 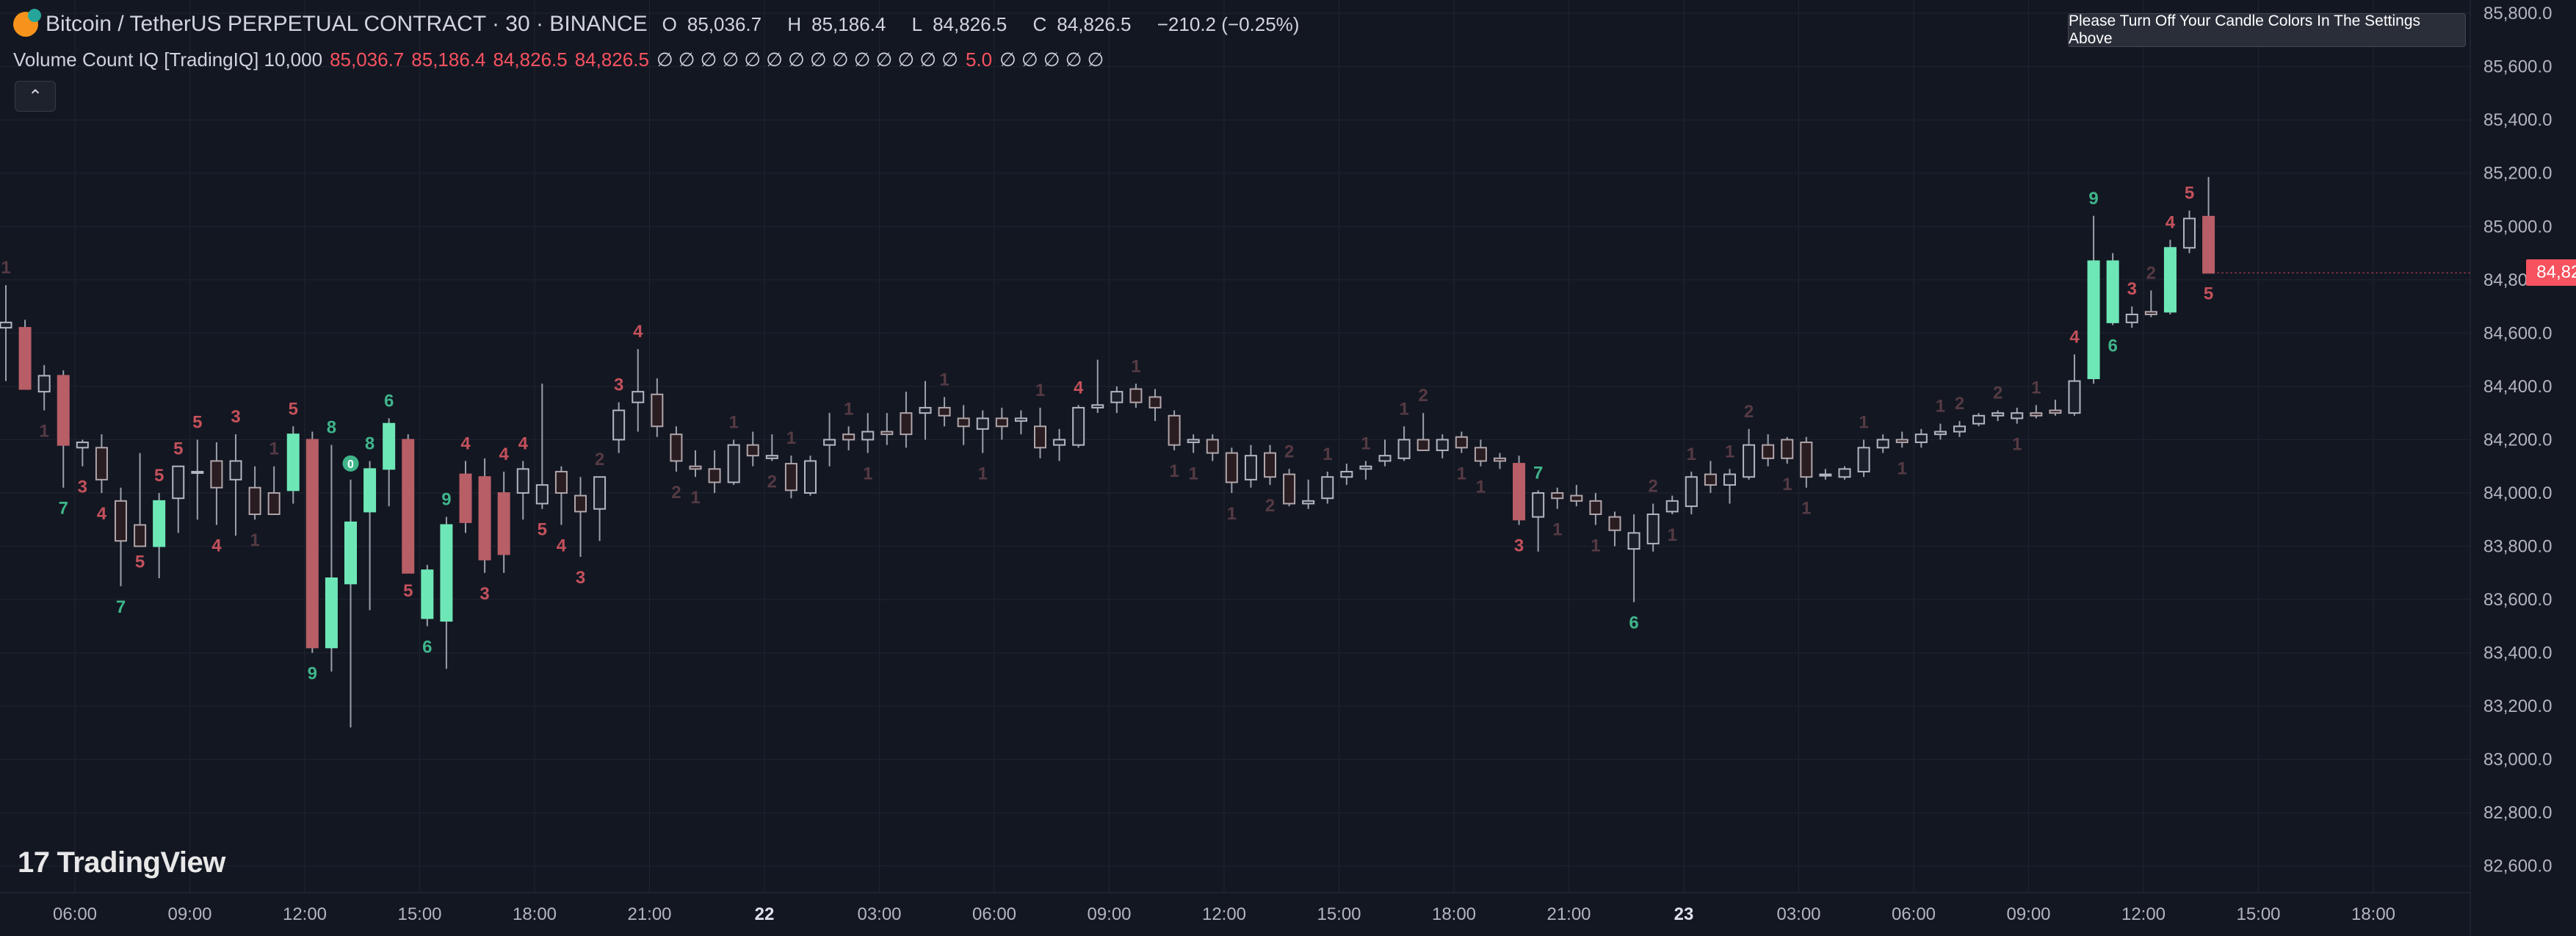 What do you see at coordinates (994, 914) in the screenshot?
I see `time-tick-label: 06:00` at bounding box center [994, 914].